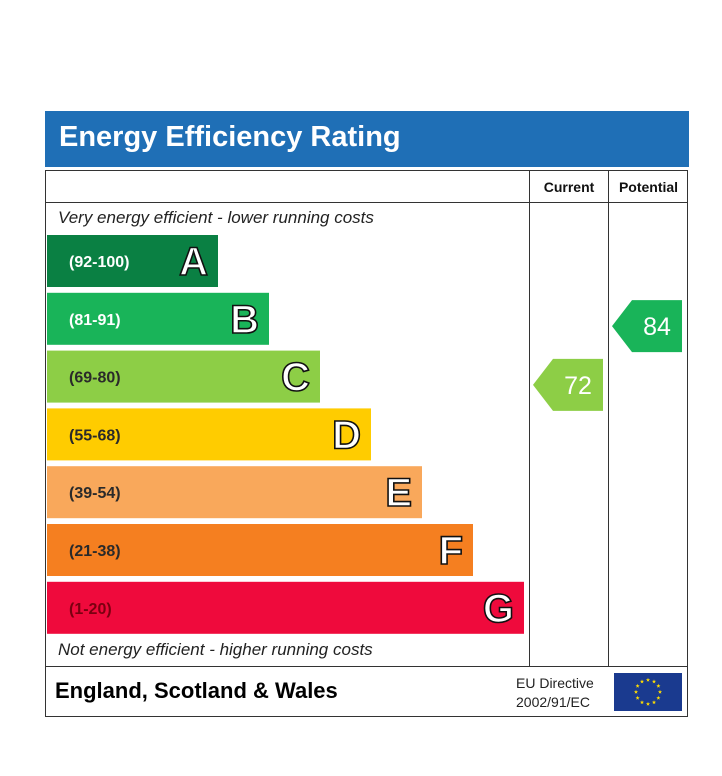 The width and height of the screenshot is (722, 776). Describe the element at coordinates (657, 327) in the screenshot. I see `potential-rating-arrow-value: 84` at that location.